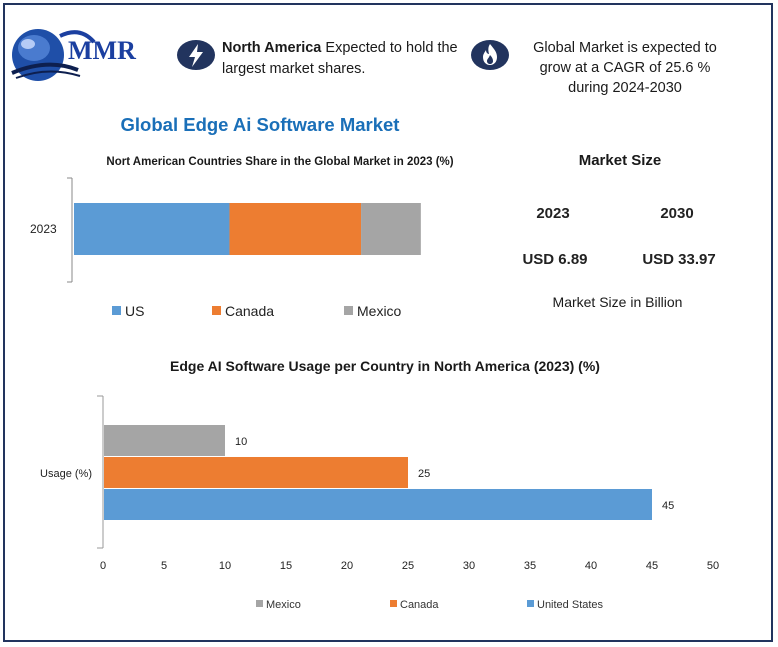 The image size is (778, 647). Describe the element at coordinates (391, 229) in the screenshot. I see `chart1-bar-mexico` at that location.